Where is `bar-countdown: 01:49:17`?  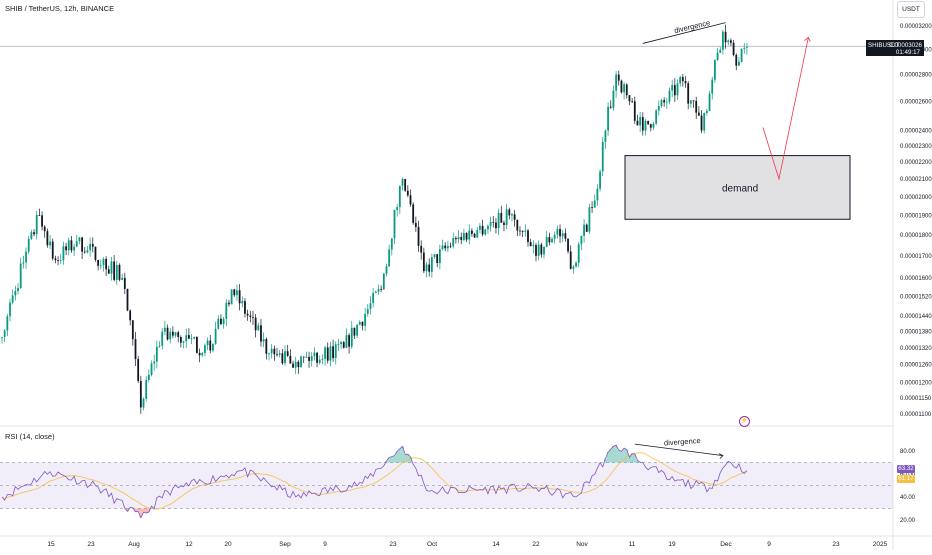
bar-countdown: 01:49:17 is located at coordinates (908, 52).